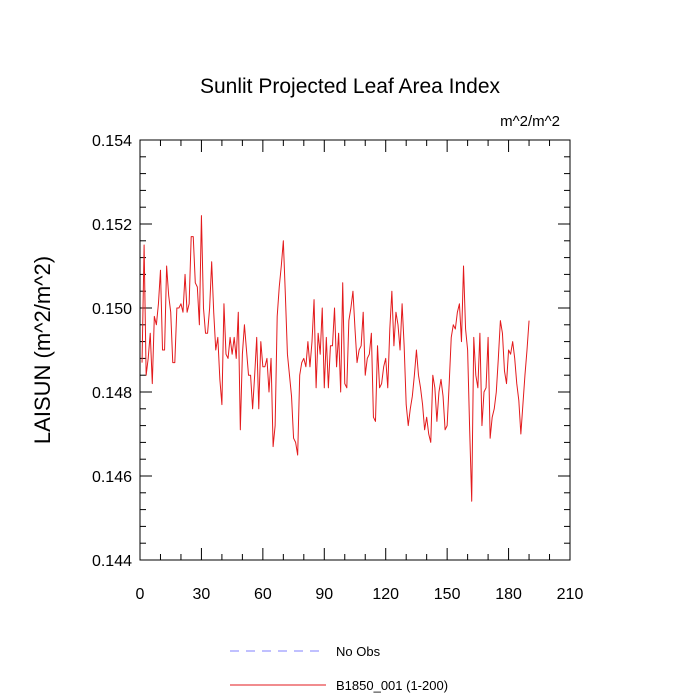 This screenshot has width=700, height=700. What do you see at coordinates (508, 594) in the screenshot?
I see `x-tick-label: 180` at bounding box center [508, 594].